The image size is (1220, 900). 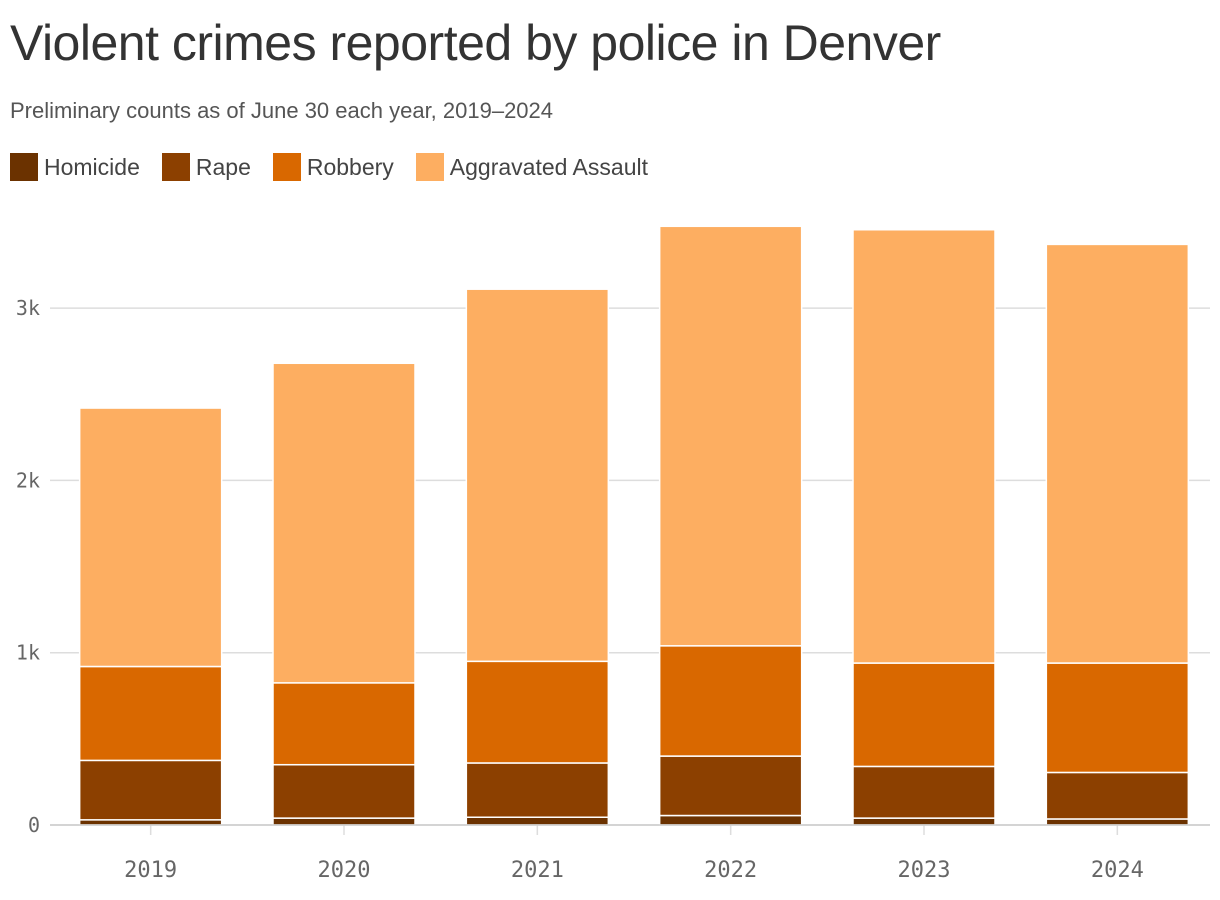 What do you see at coordinates (924, 446) in the screenshot?
I see `bar-aggravated-assault-2023` at bounding box center [924, 446].